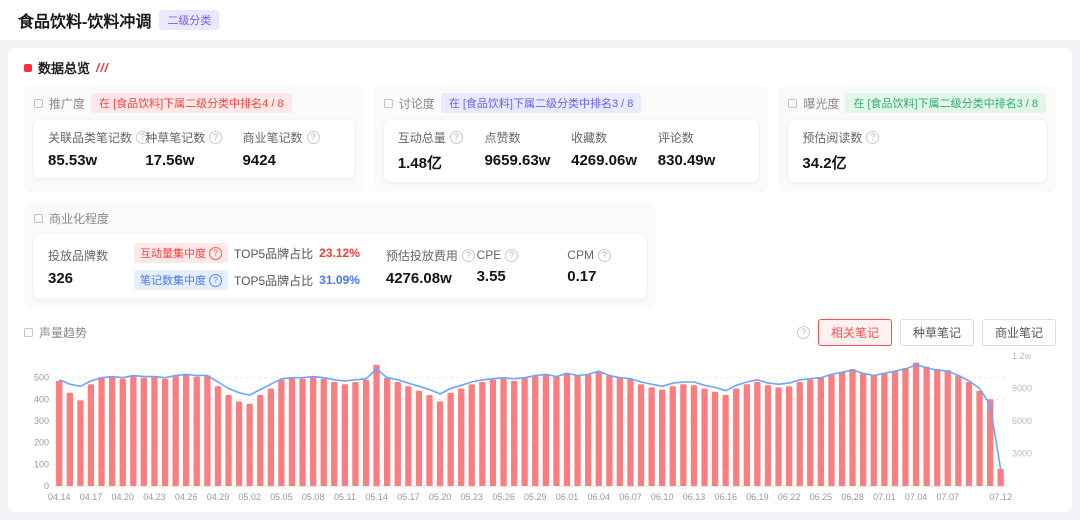  Describe the element at coordinates (339, 280) in the screenshot. I see `top5-share-value: 31.09%` at that location.